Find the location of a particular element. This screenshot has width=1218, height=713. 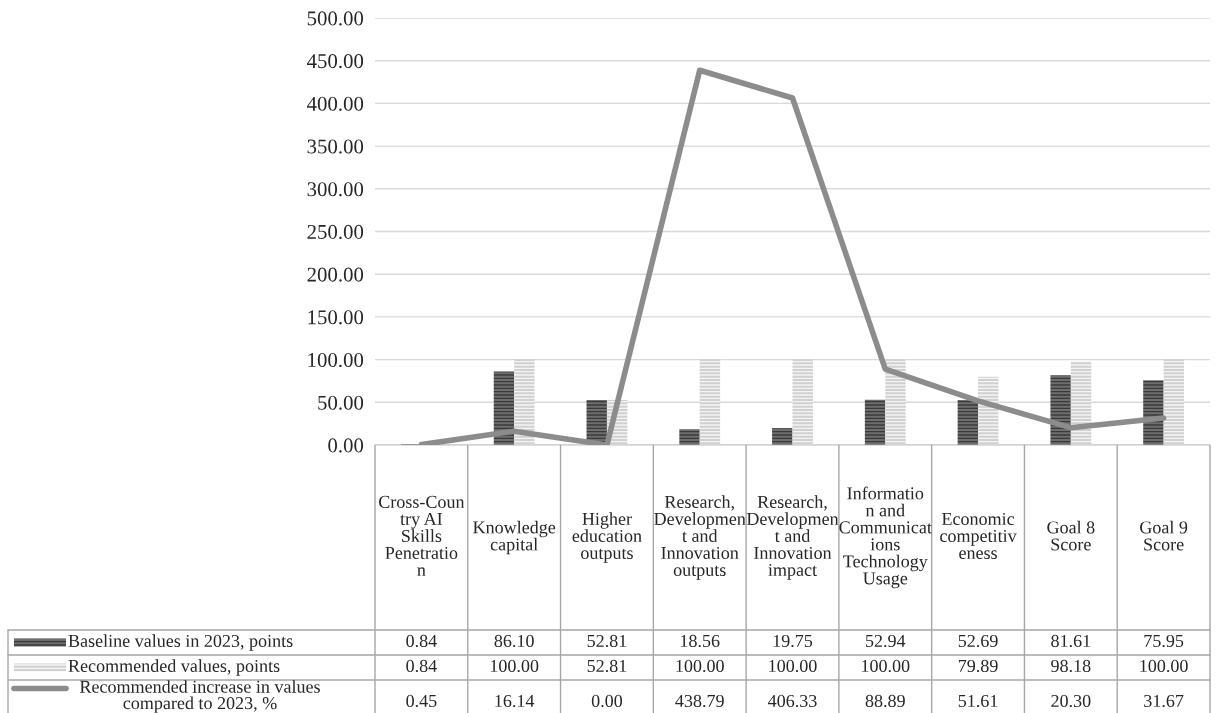

x-tick-label: Research, Development and Innovation impact is located at coordinates (792, 537).